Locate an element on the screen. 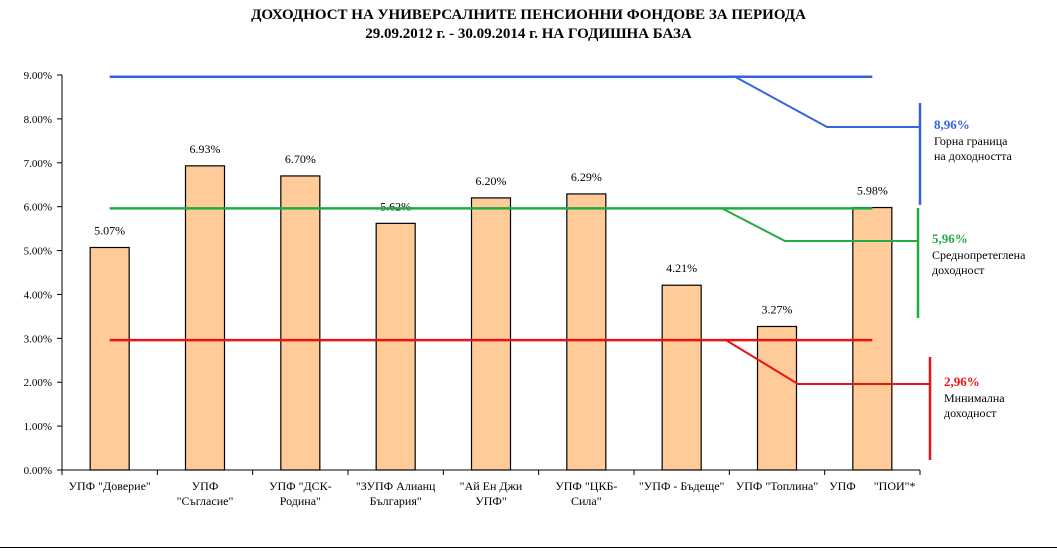  category-label: УПФ" is located at coordinates (491, 501).